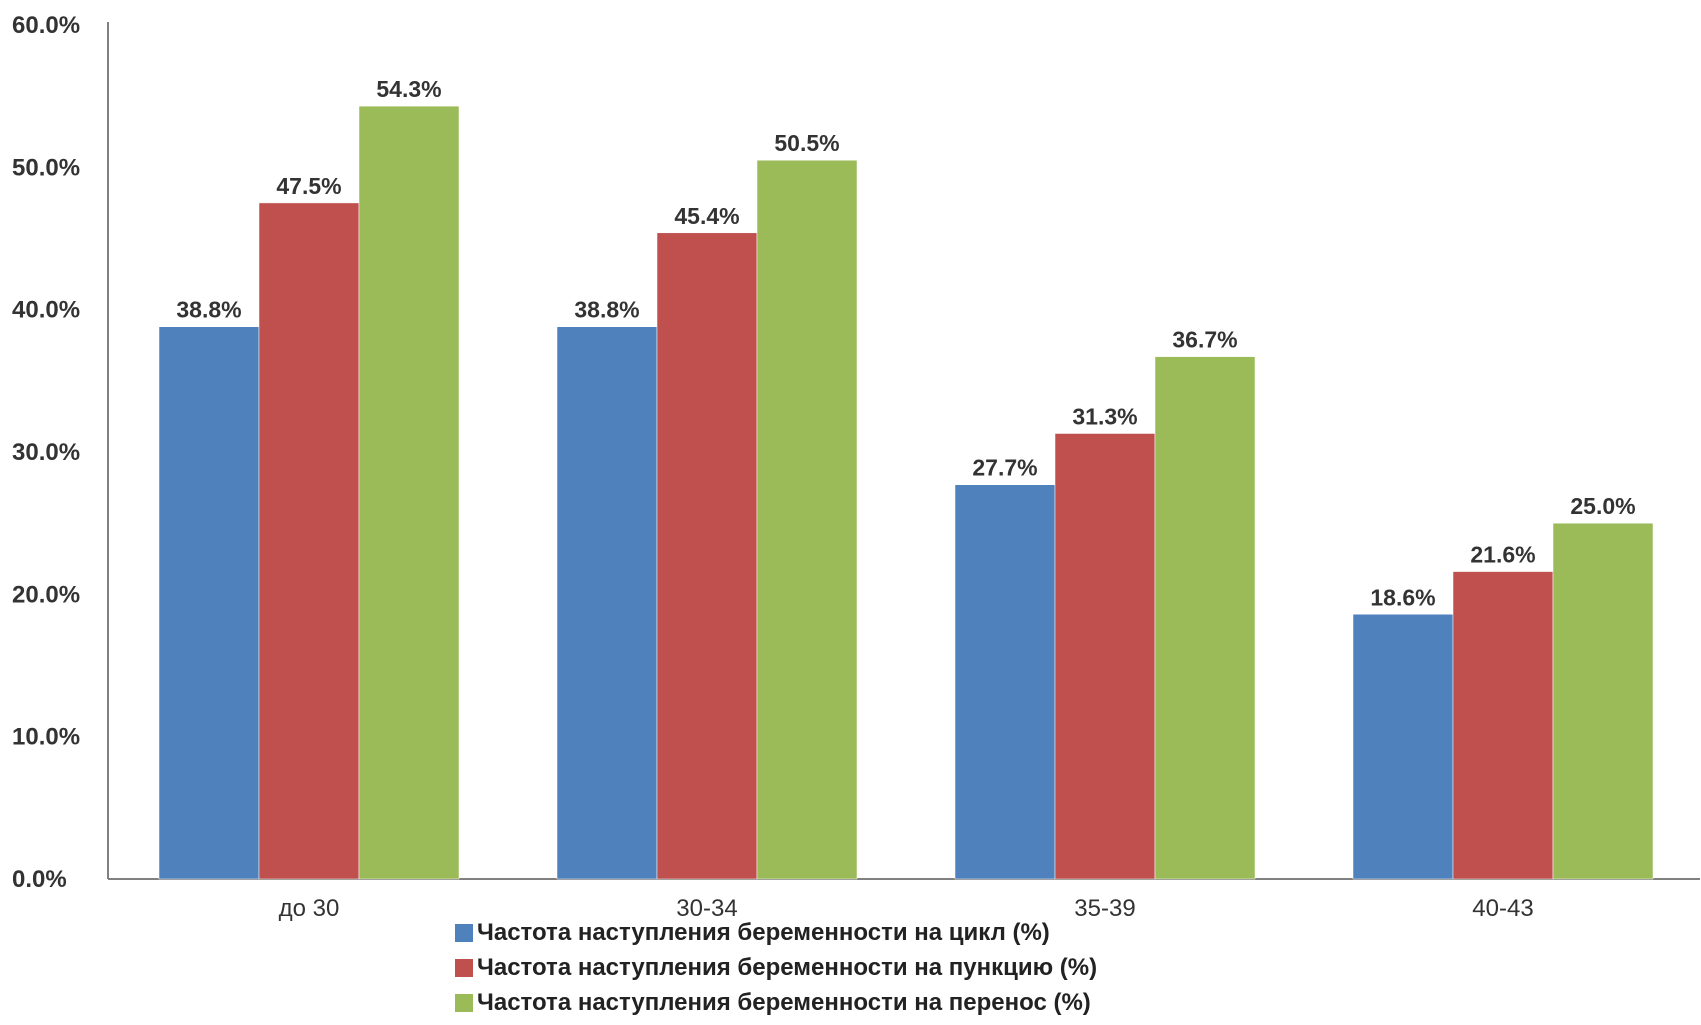 The width and height of the screenshot is (1701, 1025). What do you see at coordinates (408, 89) in the screenshot?
I see `data-label: 54.3%` at bounding box center [408, 89].